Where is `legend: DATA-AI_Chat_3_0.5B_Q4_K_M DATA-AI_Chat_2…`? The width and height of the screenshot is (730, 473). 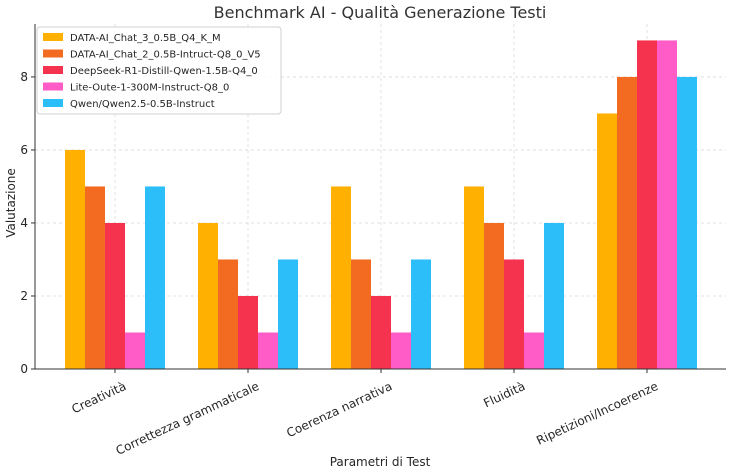 legend: DATA-AI_Chat_3_0.5B_Q4_K_M DATA-AI_Chat_2… is located at coordinates (159, 70).